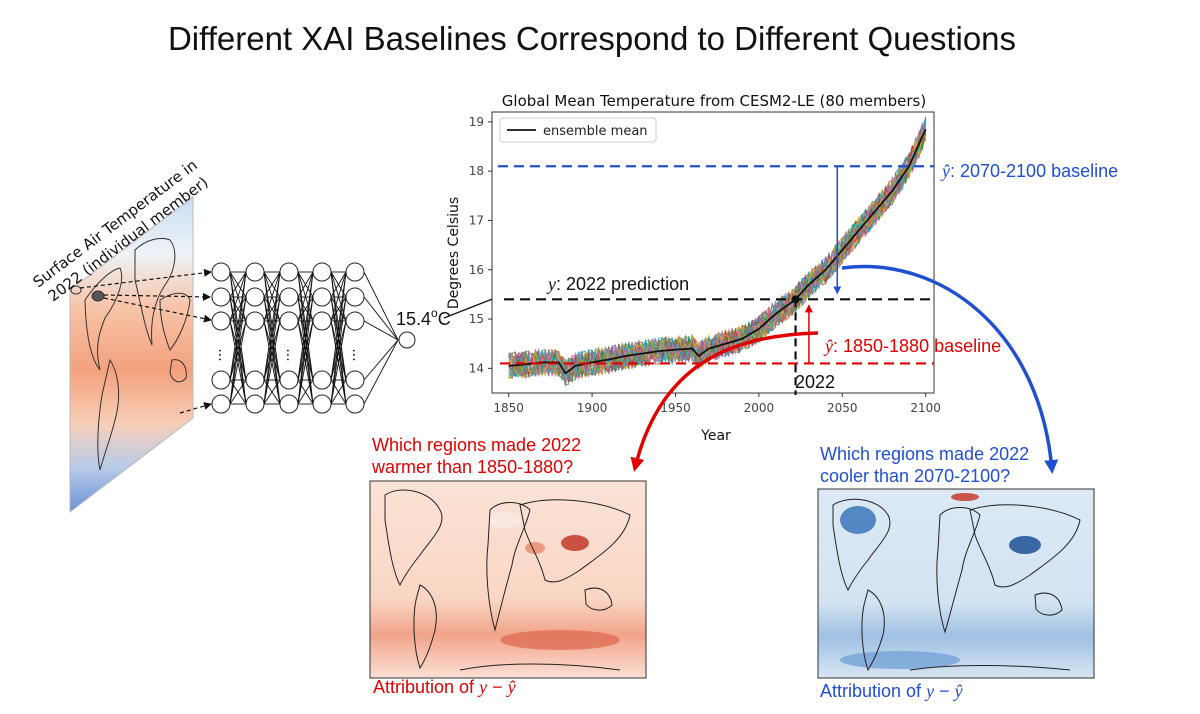  I want to click on x-tick-label: 2000, so click(759, 408).